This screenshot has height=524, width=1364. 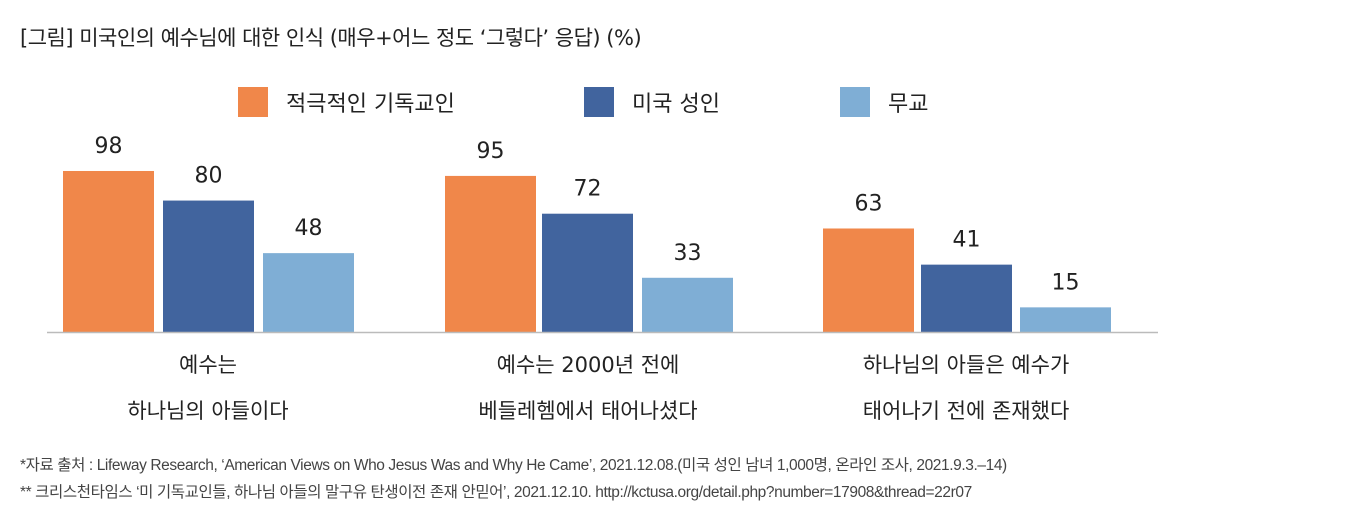 I want to click on legend-item-active-christian: 적극적인 기독교인, so click(x=346, y=102).